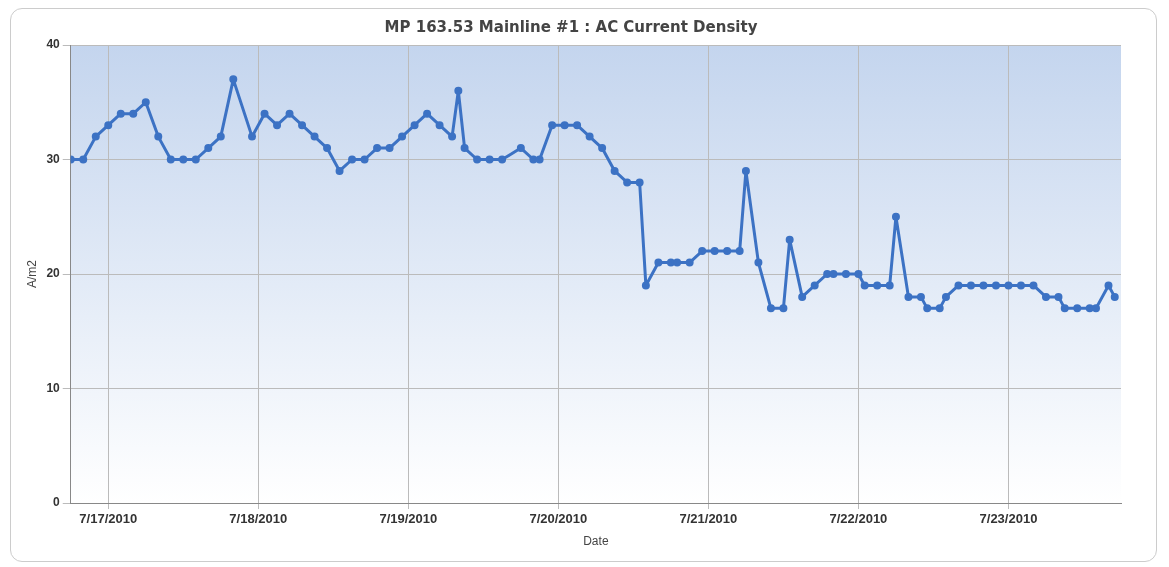 This screenshot has width=1169, height=567. I want to click on y-tick-label: 10, so click(53, 387).